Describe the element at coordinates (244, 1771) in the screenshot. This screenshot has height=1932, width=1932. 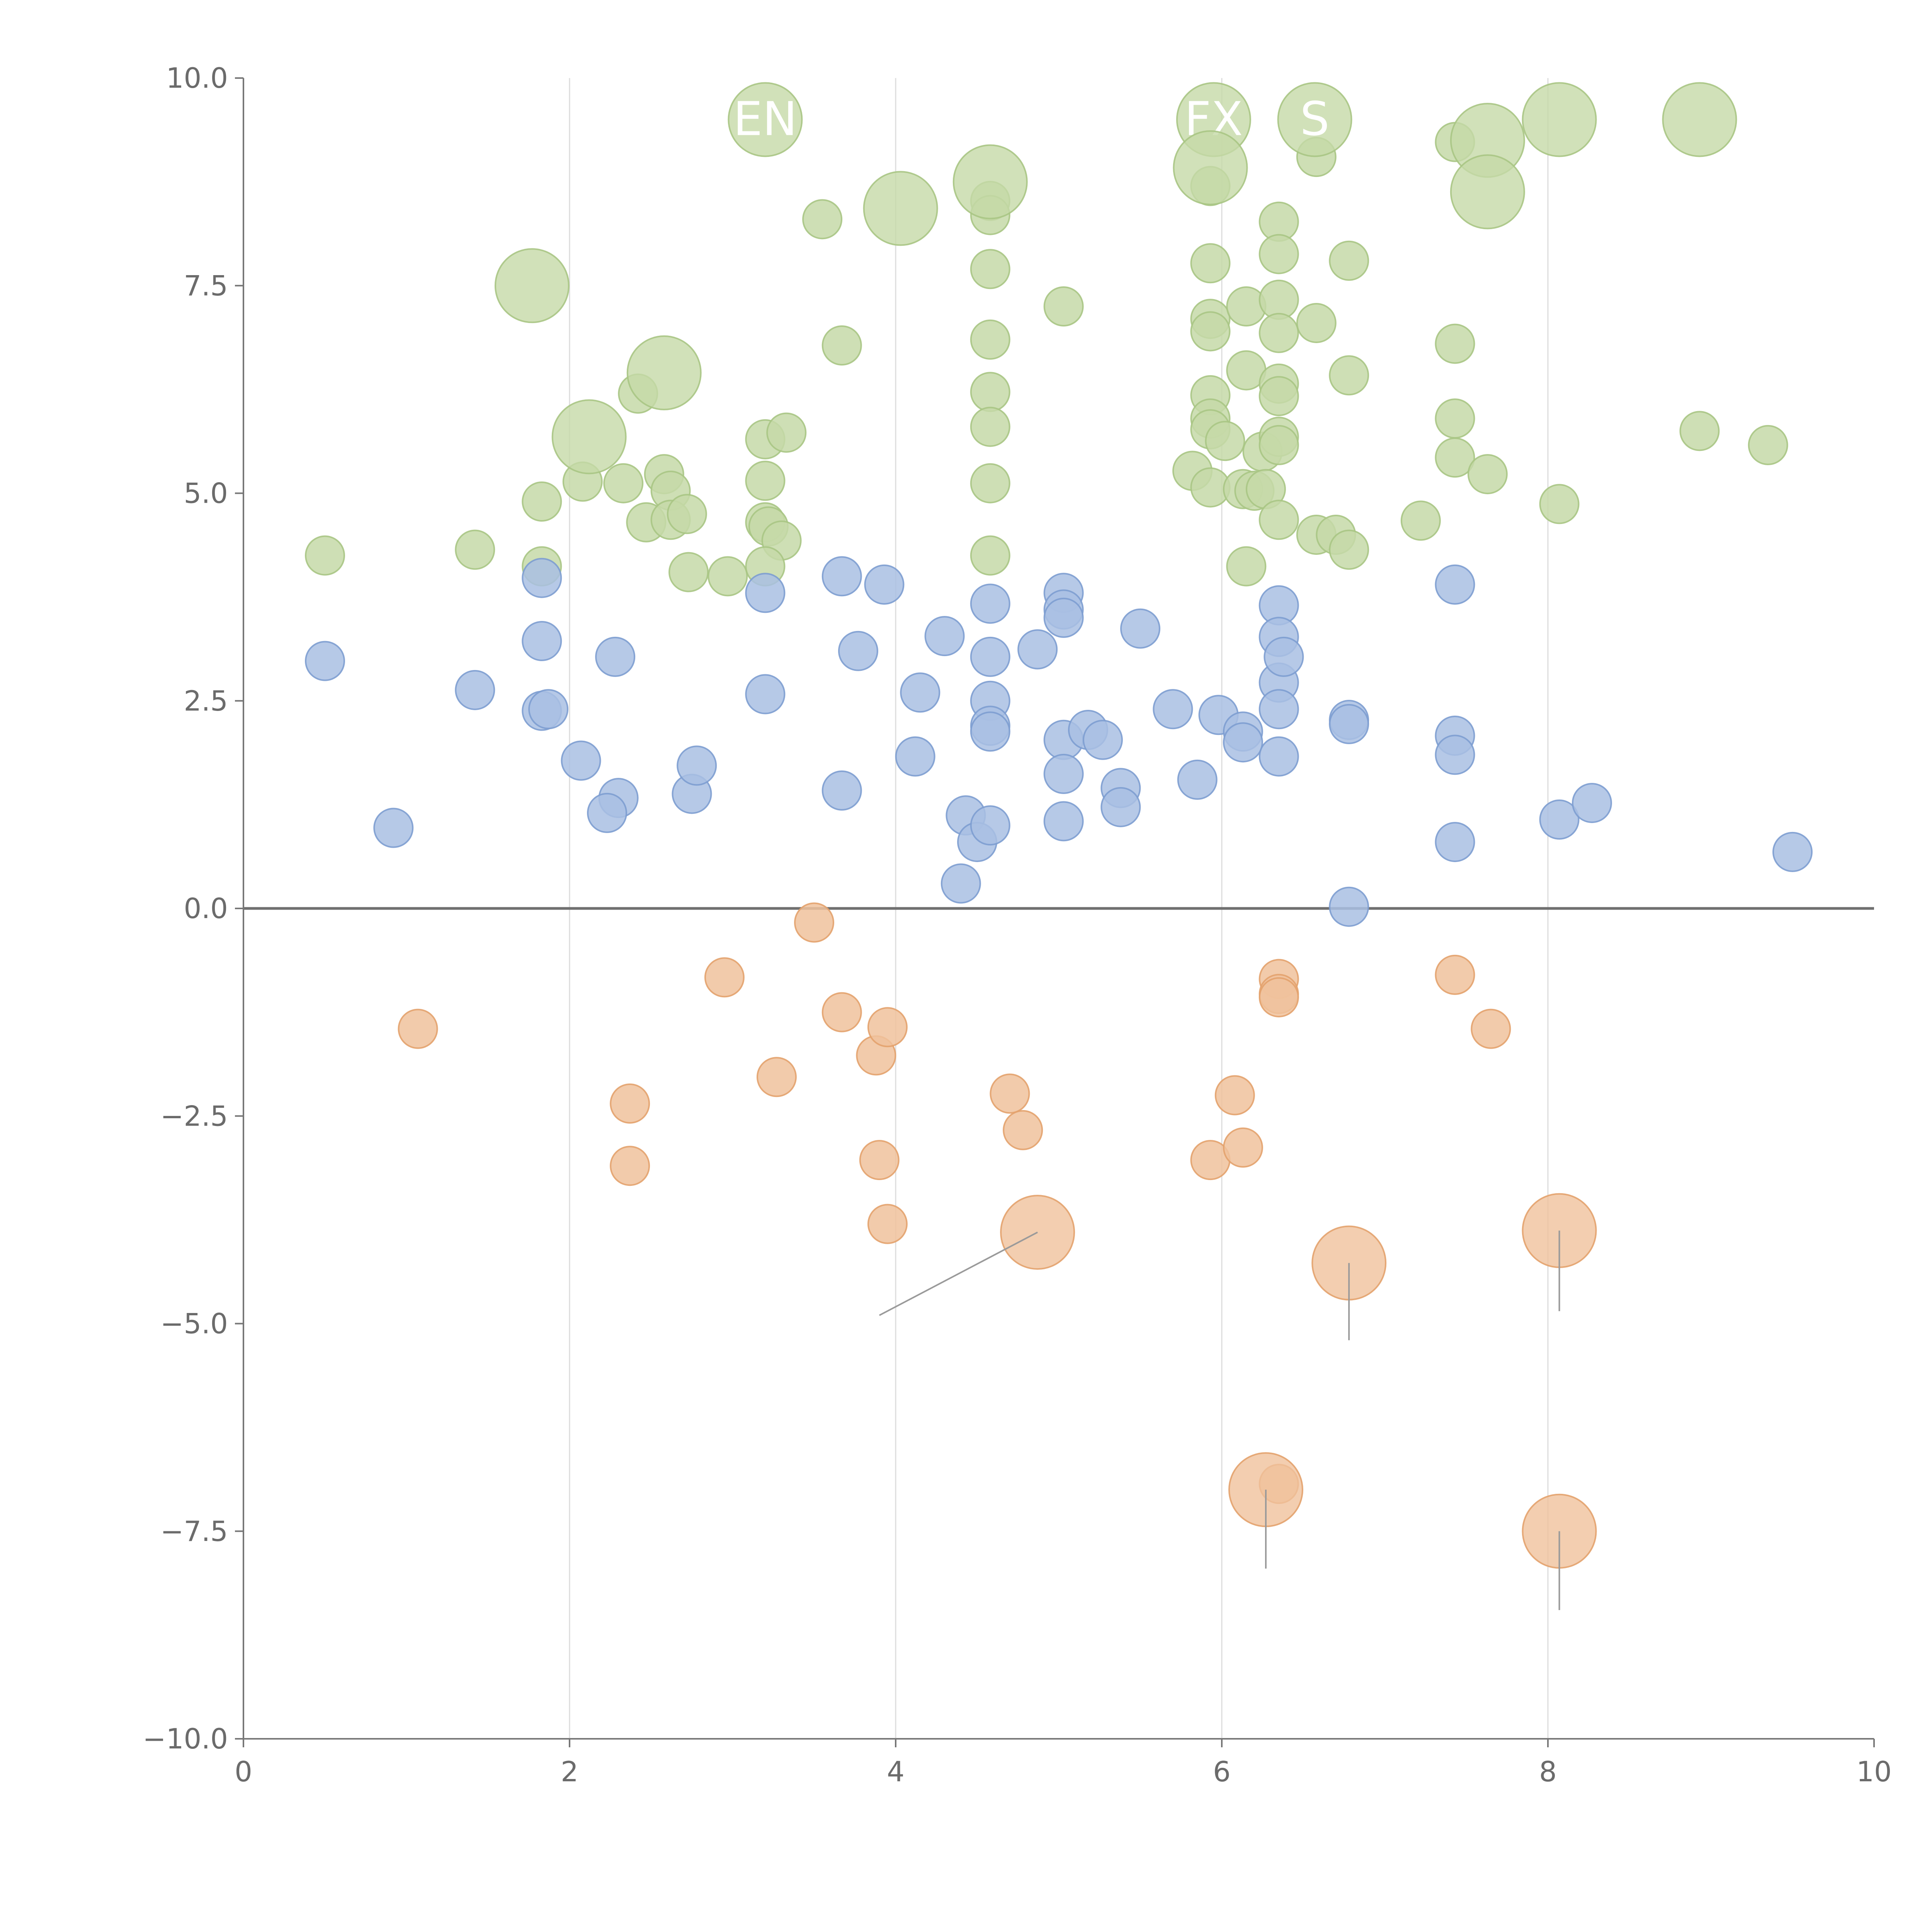
I see `x-tick-label: 0` at that location.